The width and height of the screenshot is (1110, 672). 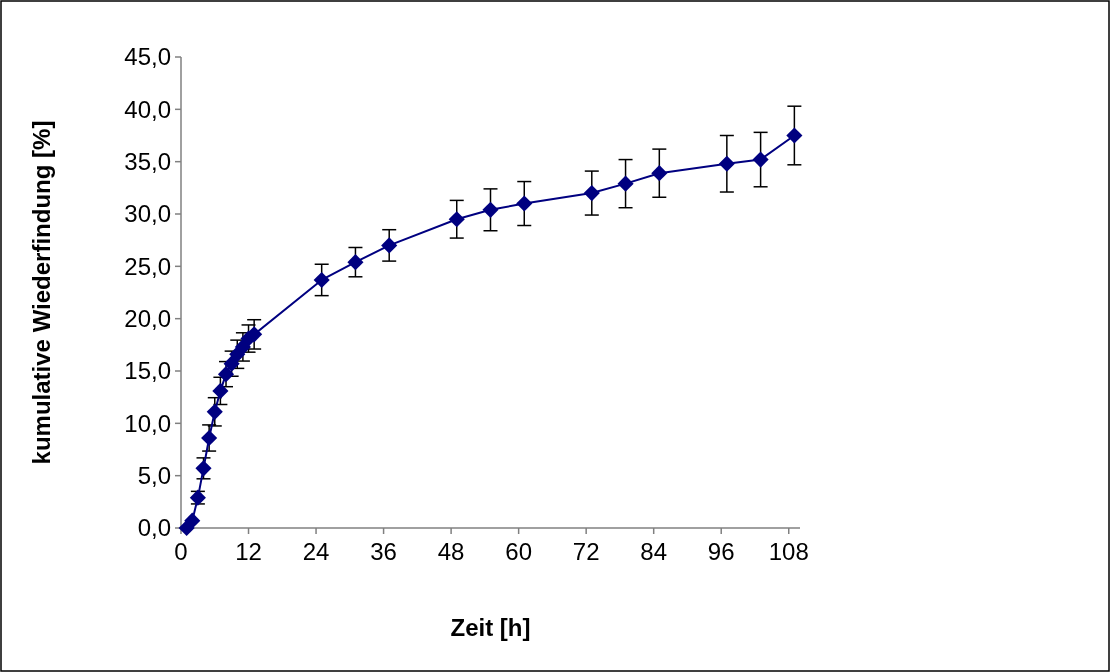 I want to click on x-tick-label: 24, so click(x=316, y=551).